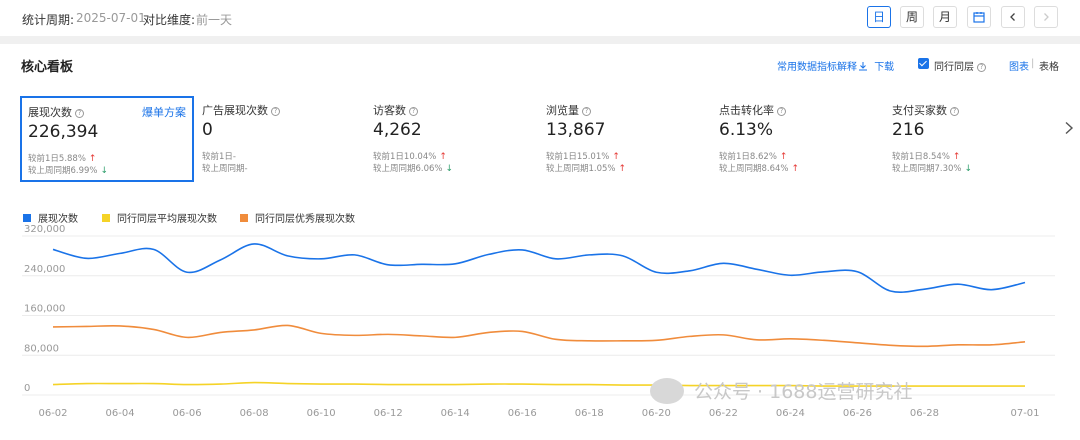 The height and width of the screenshot is (440, 1080). What do you see at coordinates (395, 110) in the screenshot?
I see `metric-title: 访客数?` at bounding box center [395, 110].